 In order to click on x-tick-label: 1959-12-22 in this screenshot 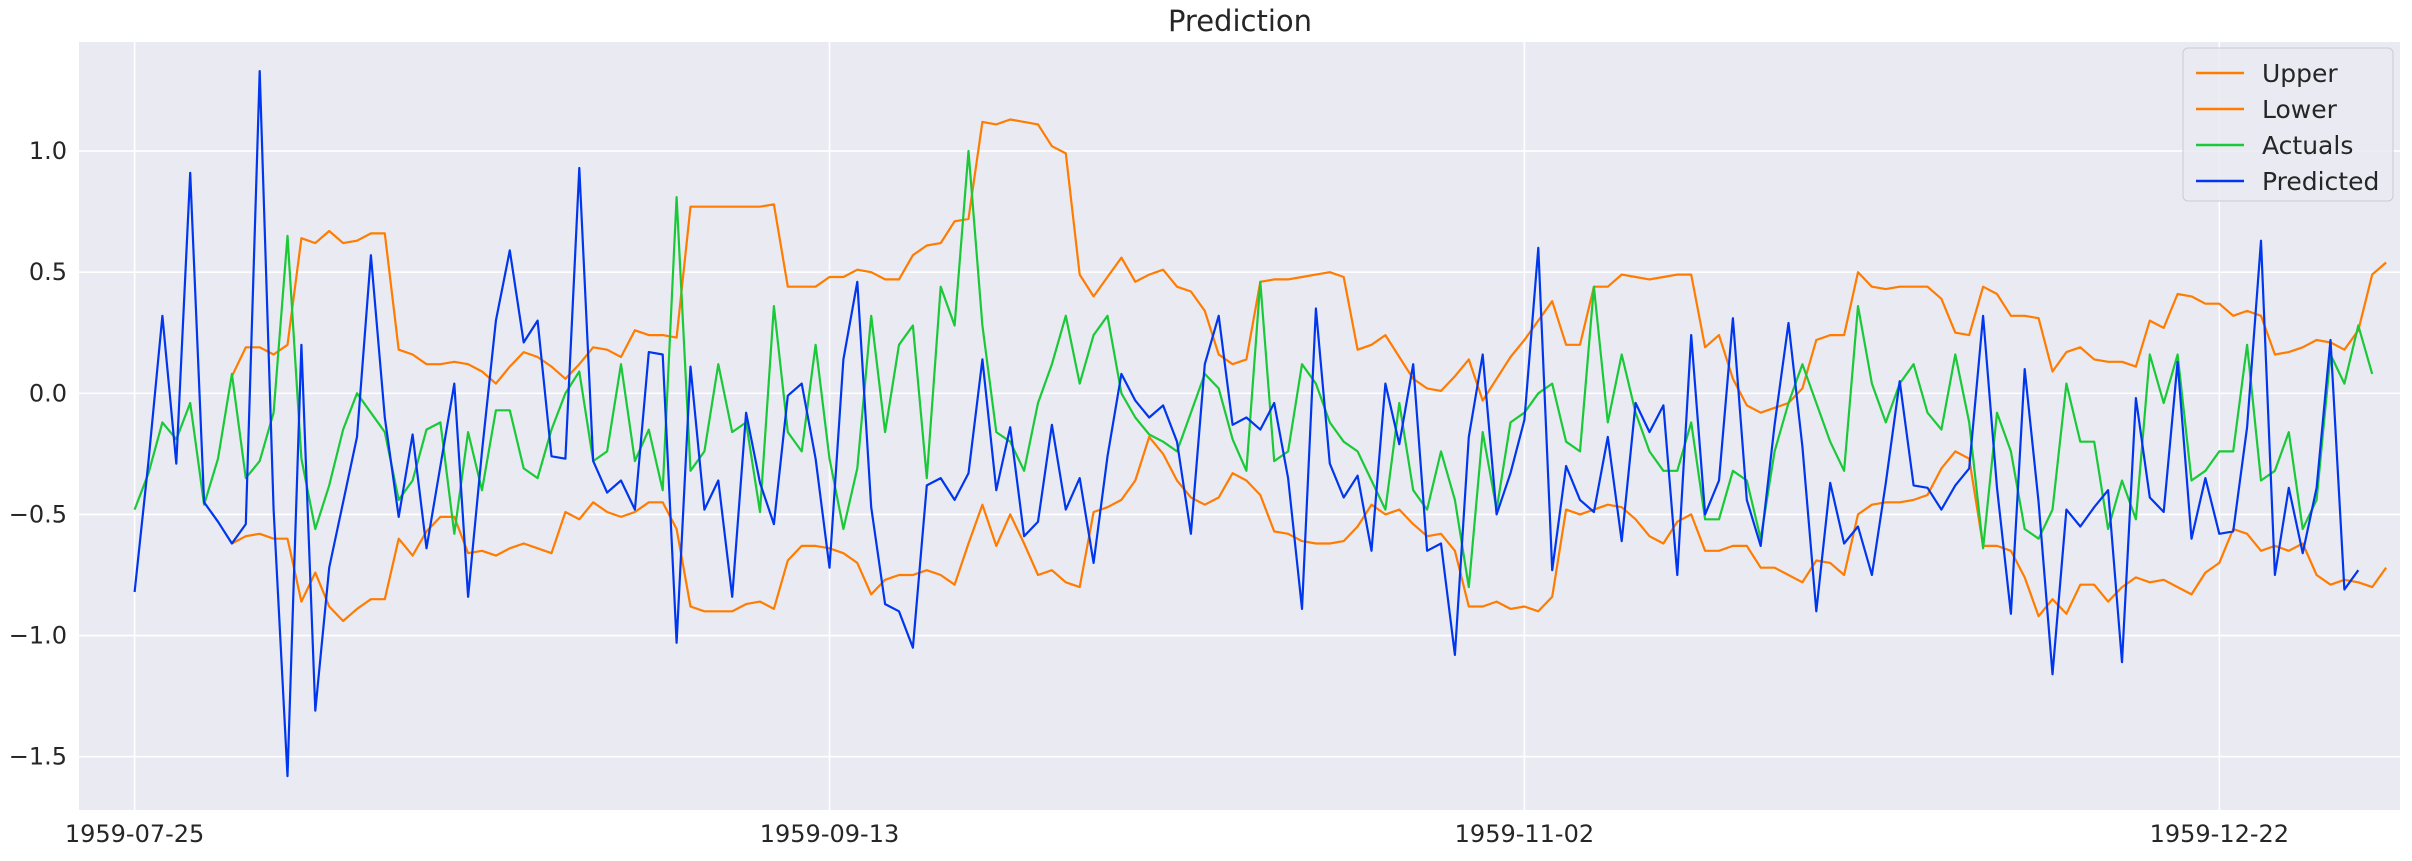, I will do `click(2219, 834)`.